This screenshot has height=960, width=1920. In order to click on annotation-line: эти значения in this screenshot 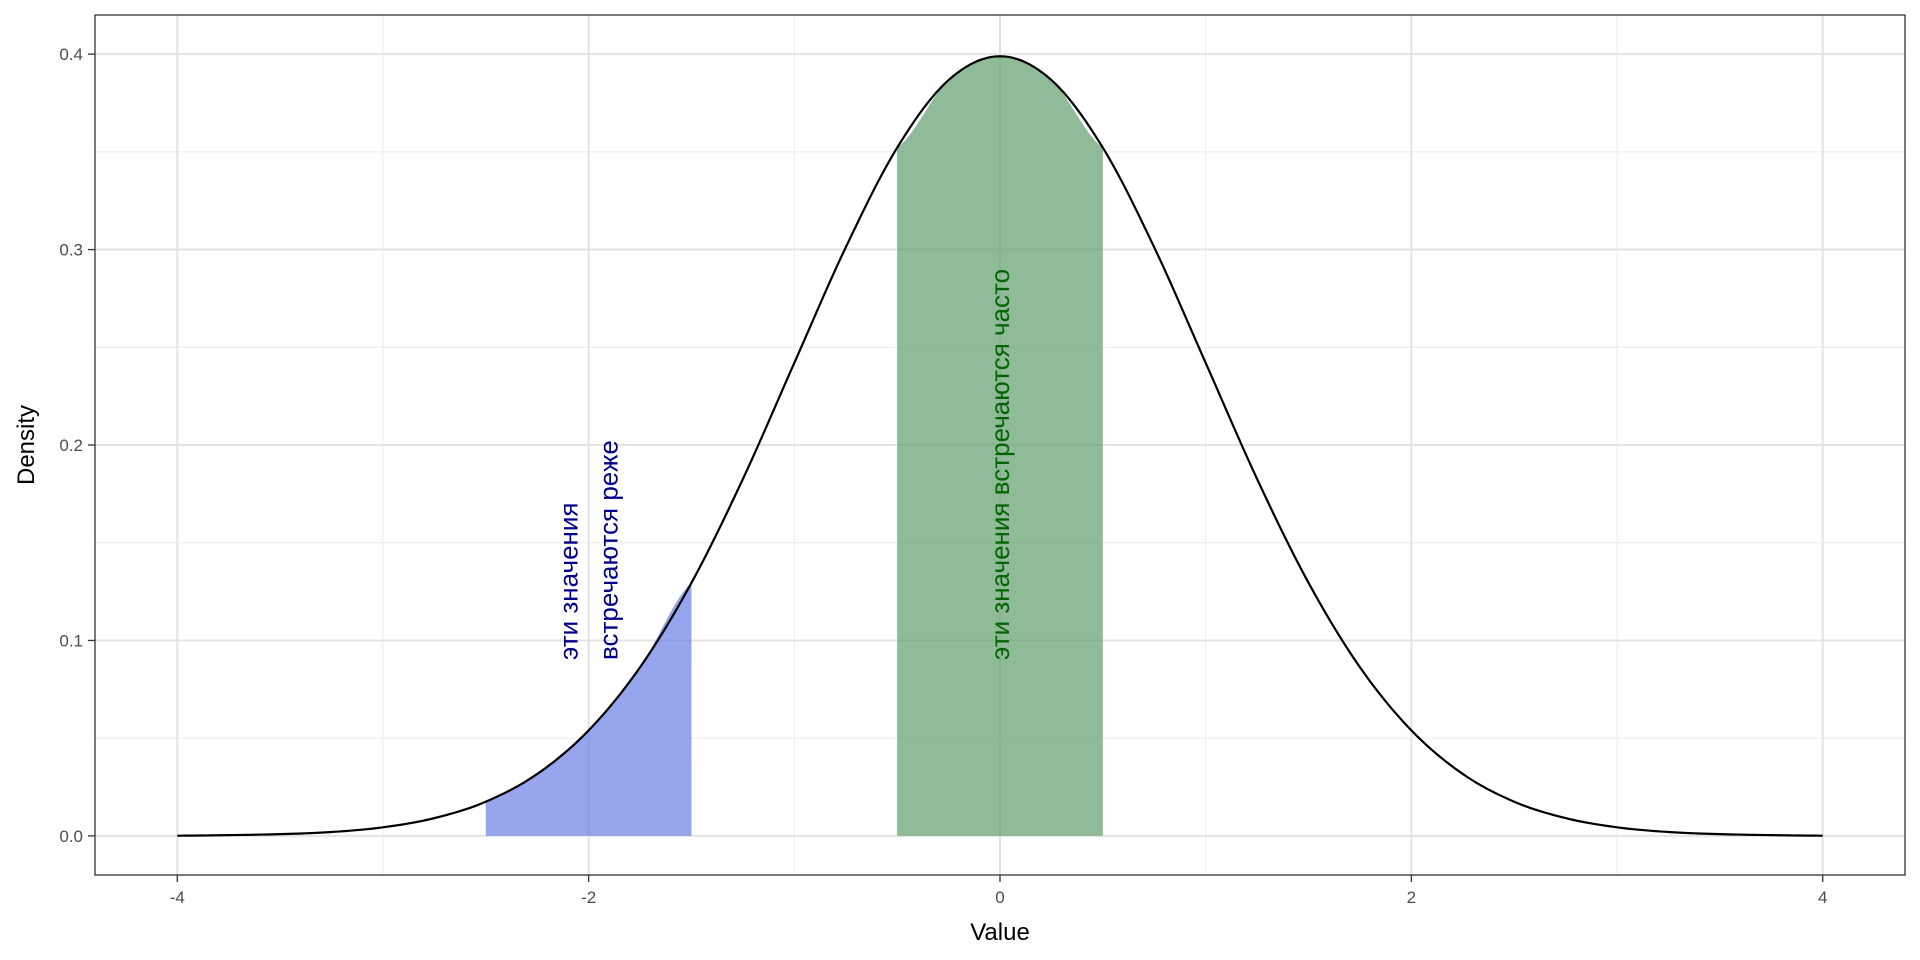, I will do `click(569, 582)`.